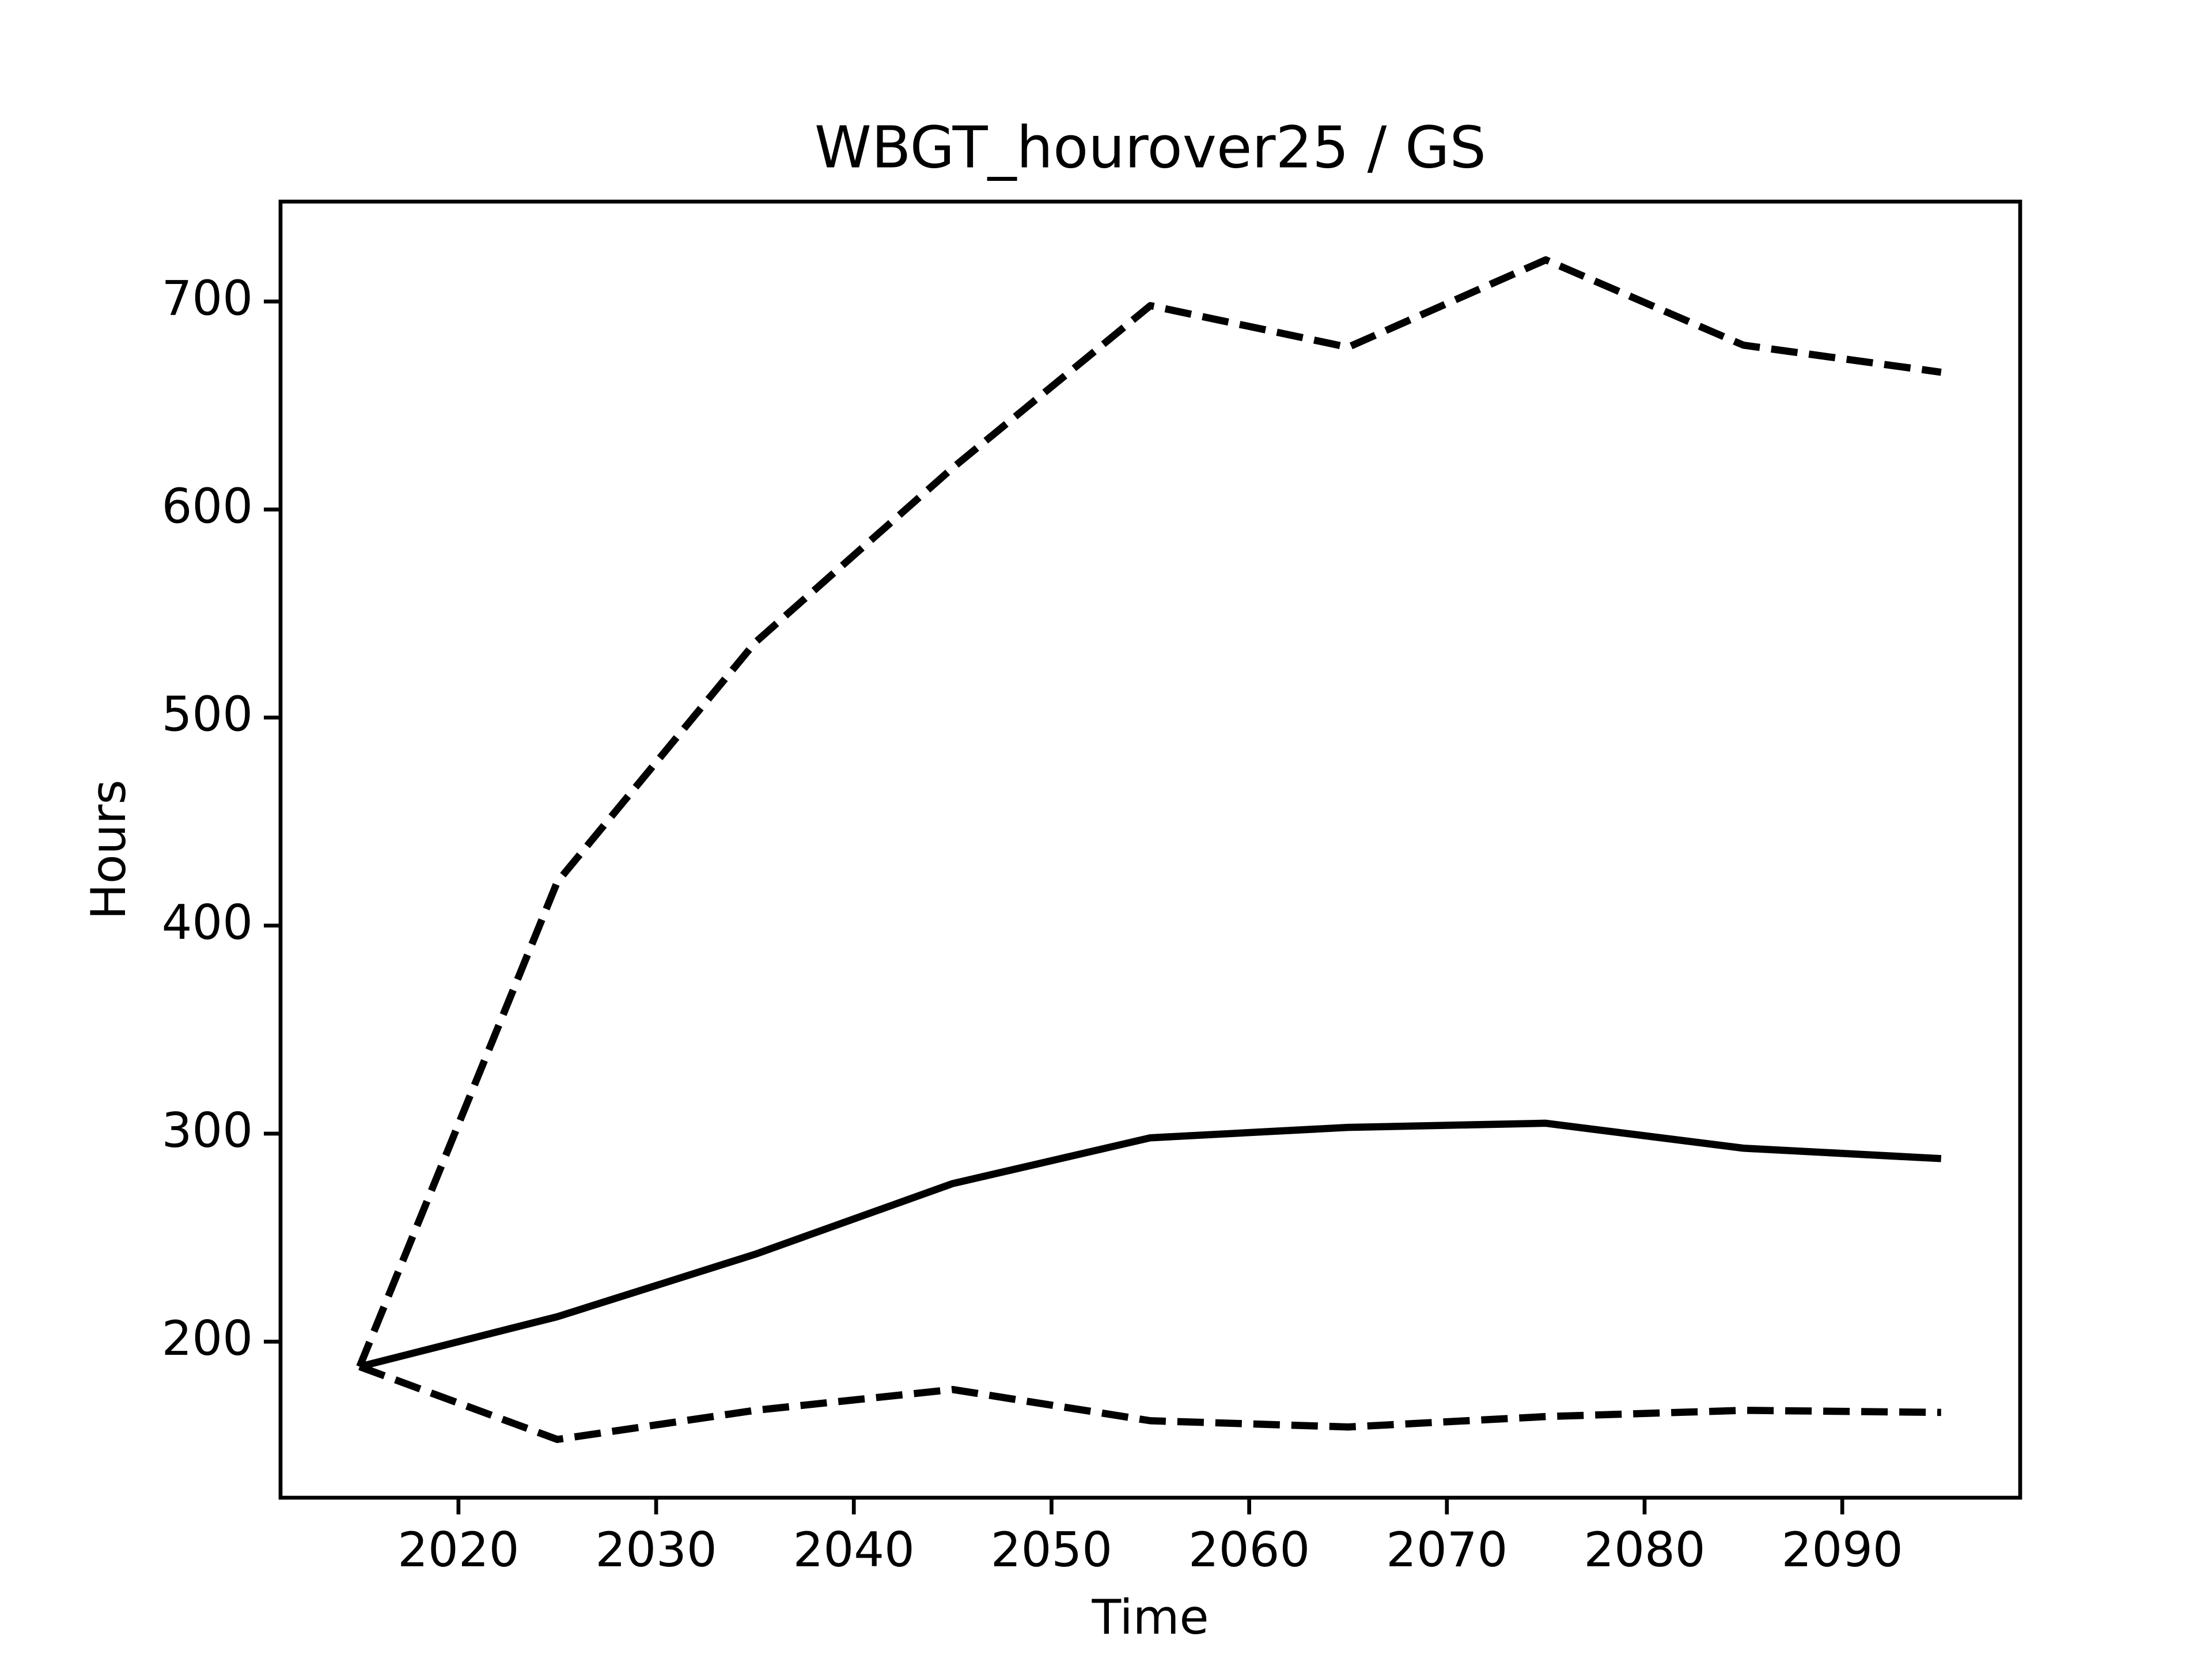 The width and height of the screenshot is (2212, 1659). I want to click on y-tick-label: 300, so click(207, 1130).